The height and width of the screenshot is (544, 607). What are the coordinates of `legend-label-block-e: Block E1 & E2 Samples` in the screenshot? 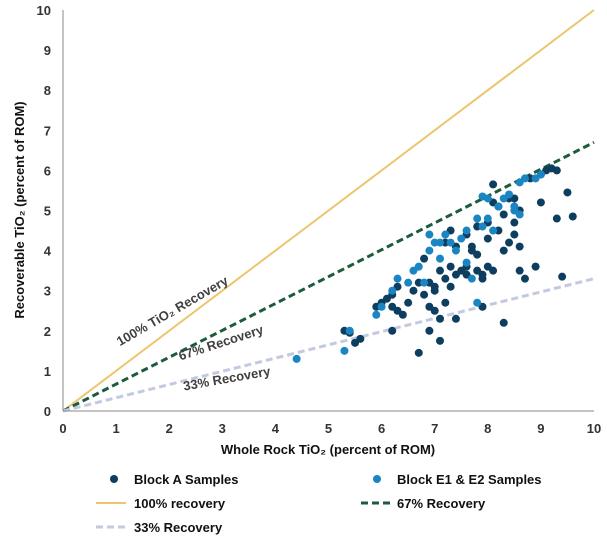 It's located at (469, 479).